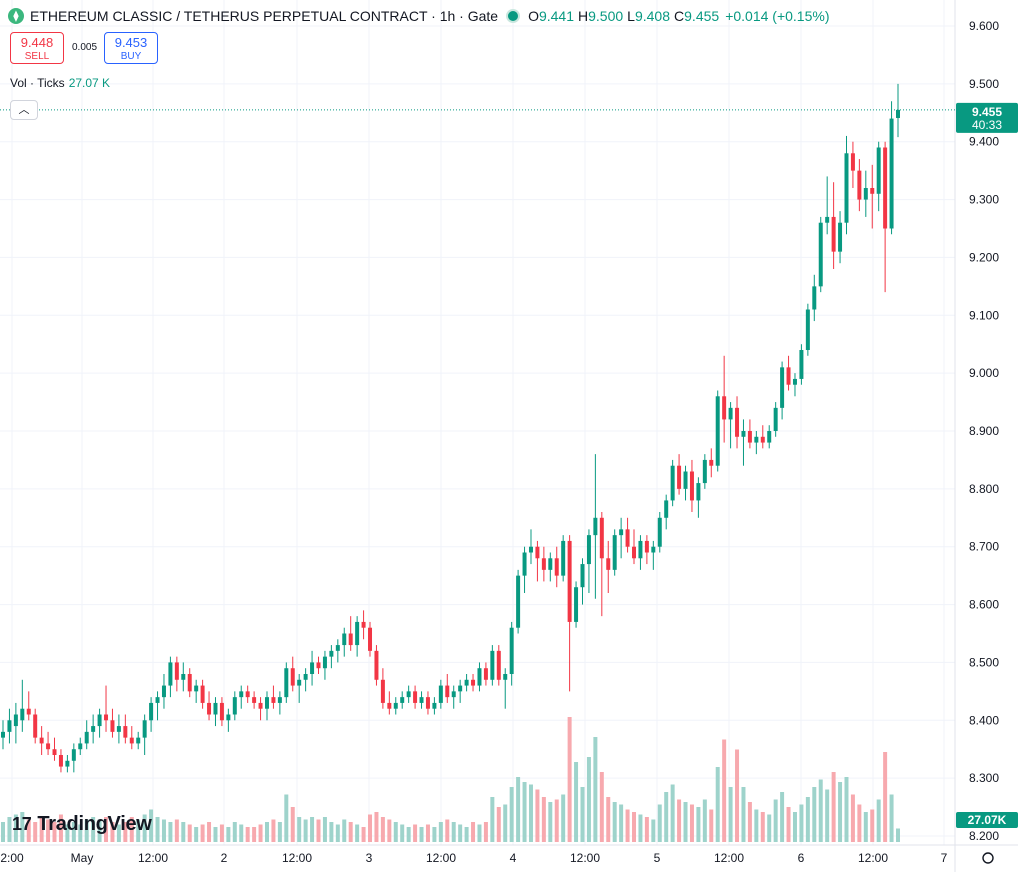 This screenshot has height=872, width=1018. Describe the element at coordinates (987, 112) in the screenshot. I see `last-price-label: 9.455` at that location.